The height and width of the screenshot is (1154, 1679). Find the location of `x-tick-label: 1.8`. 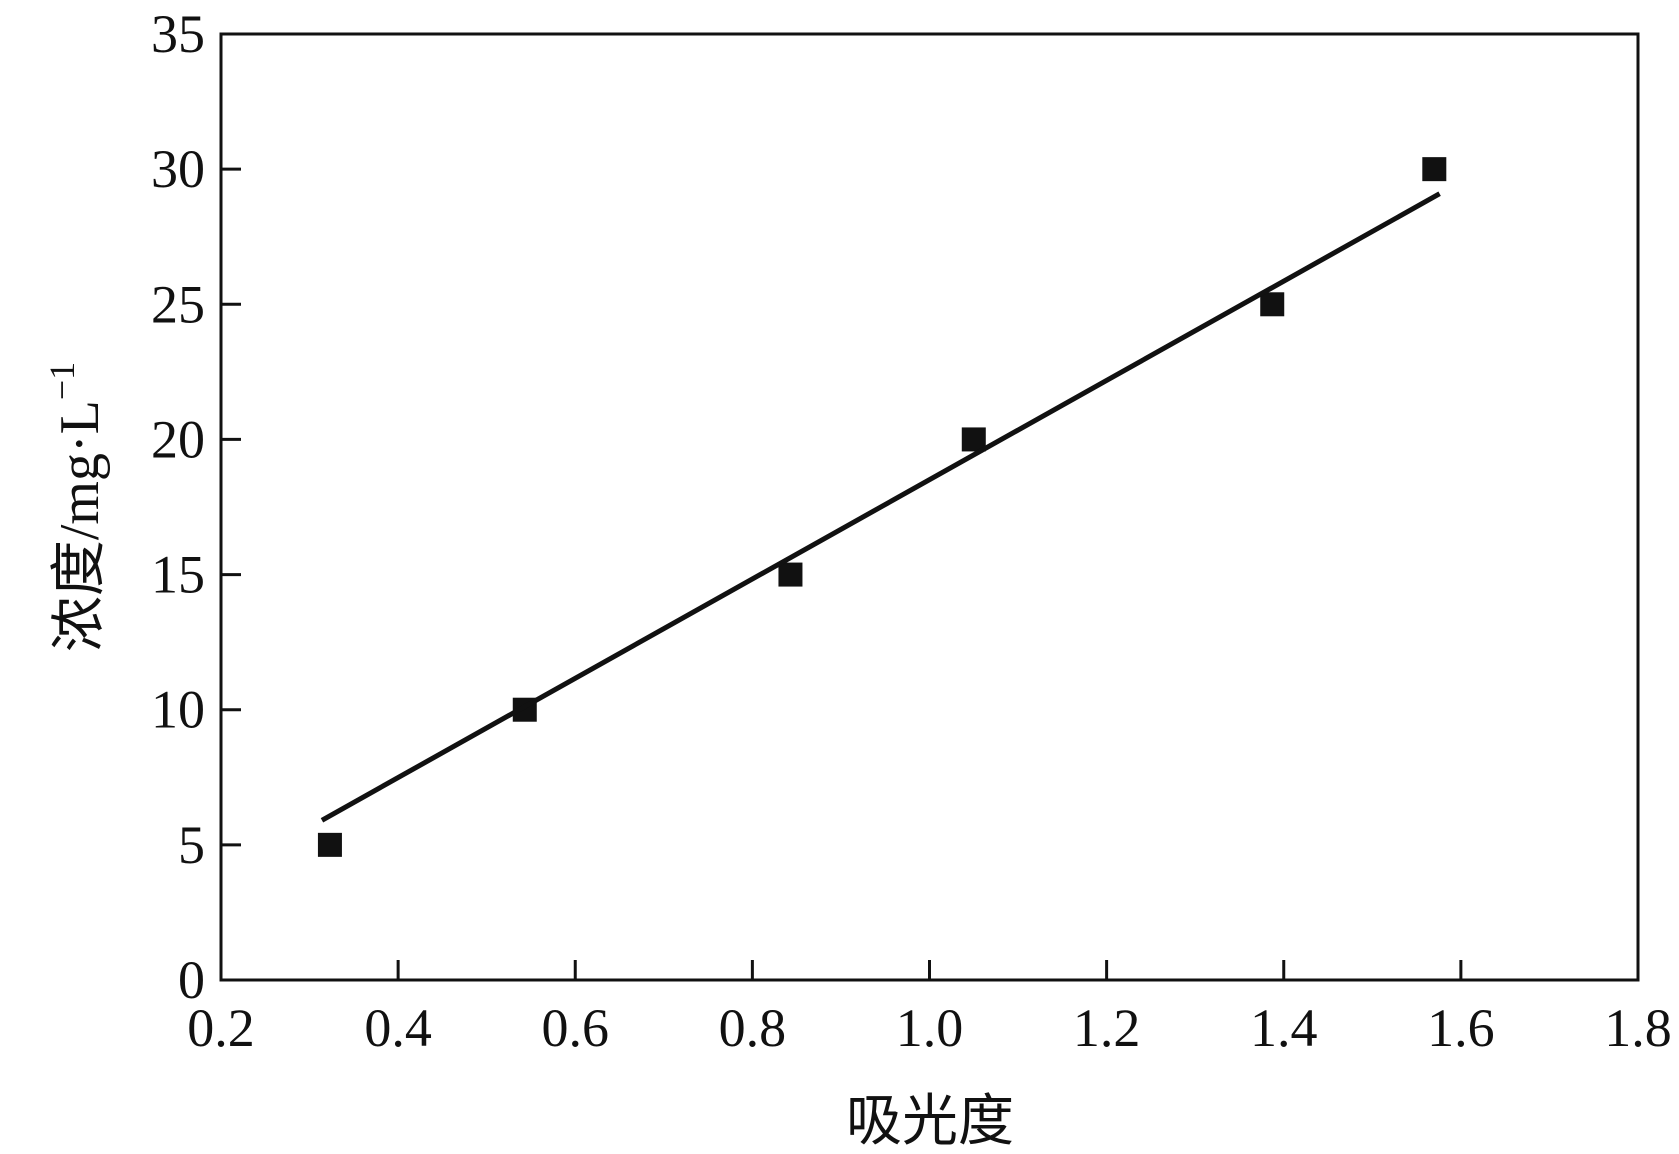

x-tick-label: 1.8 is located at coordinates (1638, 1028).